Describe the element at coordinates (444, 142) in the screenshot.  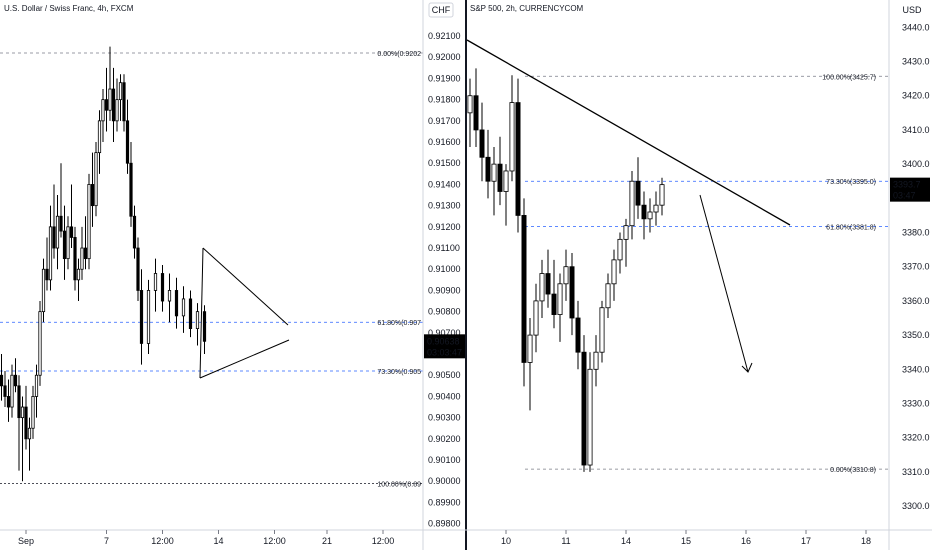
I see `y-tick-label: 0.91600` at that location.